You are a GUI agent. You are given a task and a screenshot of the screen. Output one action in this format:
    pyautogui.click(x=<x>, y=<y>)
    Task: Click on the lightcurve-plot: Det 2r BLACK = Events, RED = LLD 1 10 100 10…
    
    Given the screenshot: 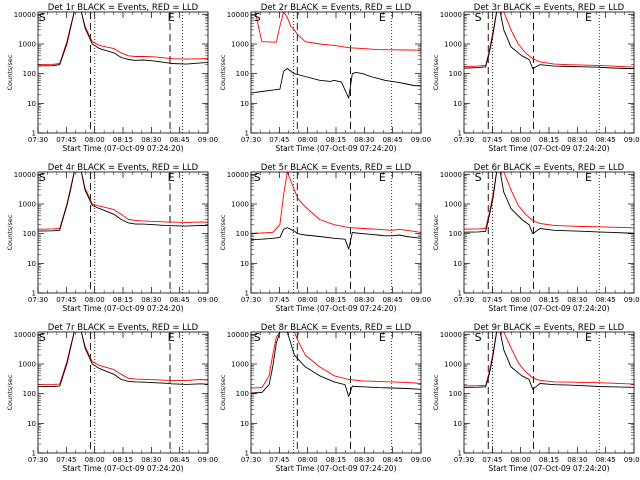 What is the action you would take?
    pyautogui.click(x=325, y=78)
    